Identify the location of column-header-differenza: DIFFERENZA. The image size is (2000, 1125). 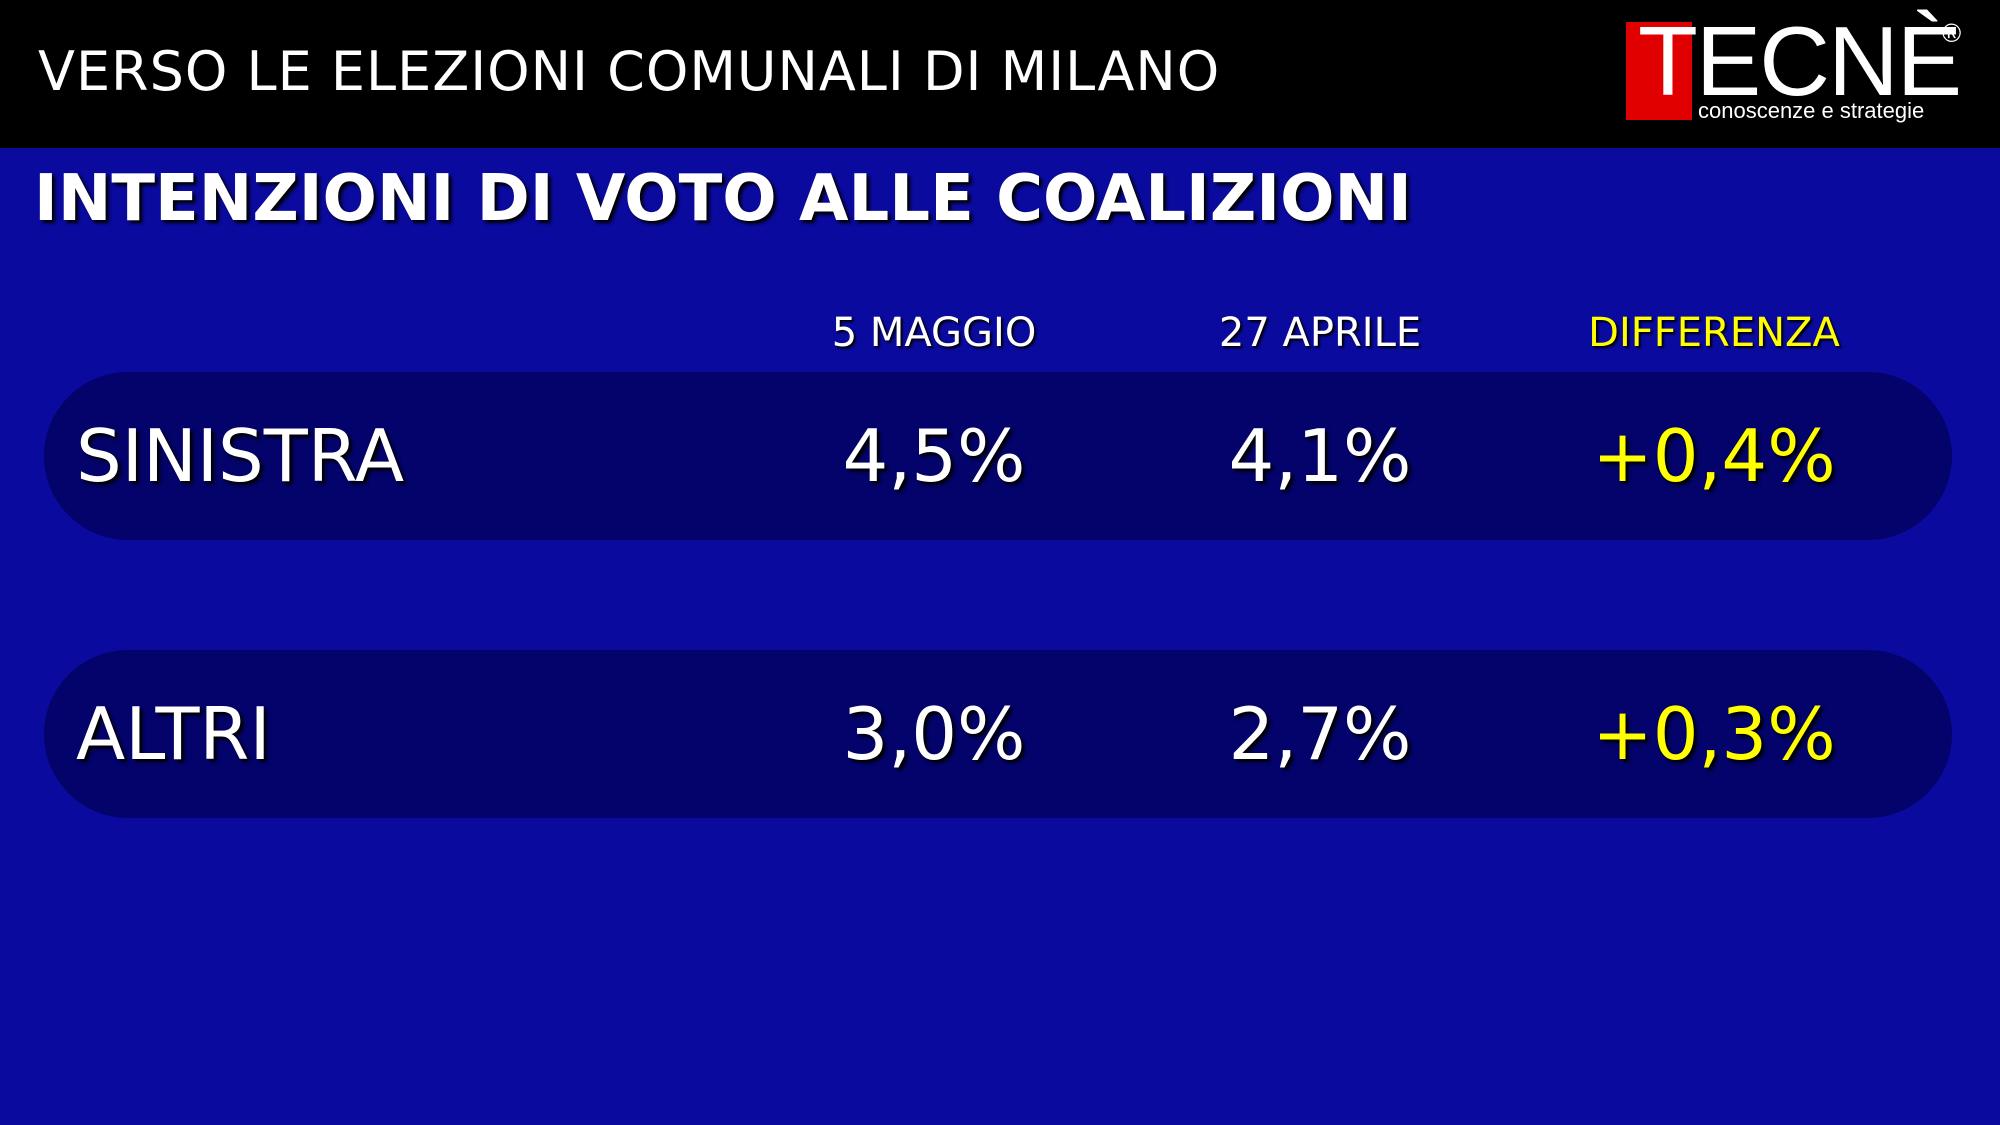
(1714, 333).